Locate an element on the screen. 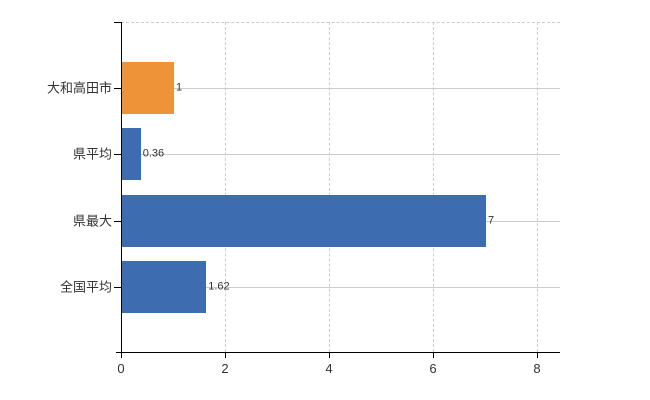 This screenshot has width=650, height=400. x-axis is located at coordinates (338, 352).